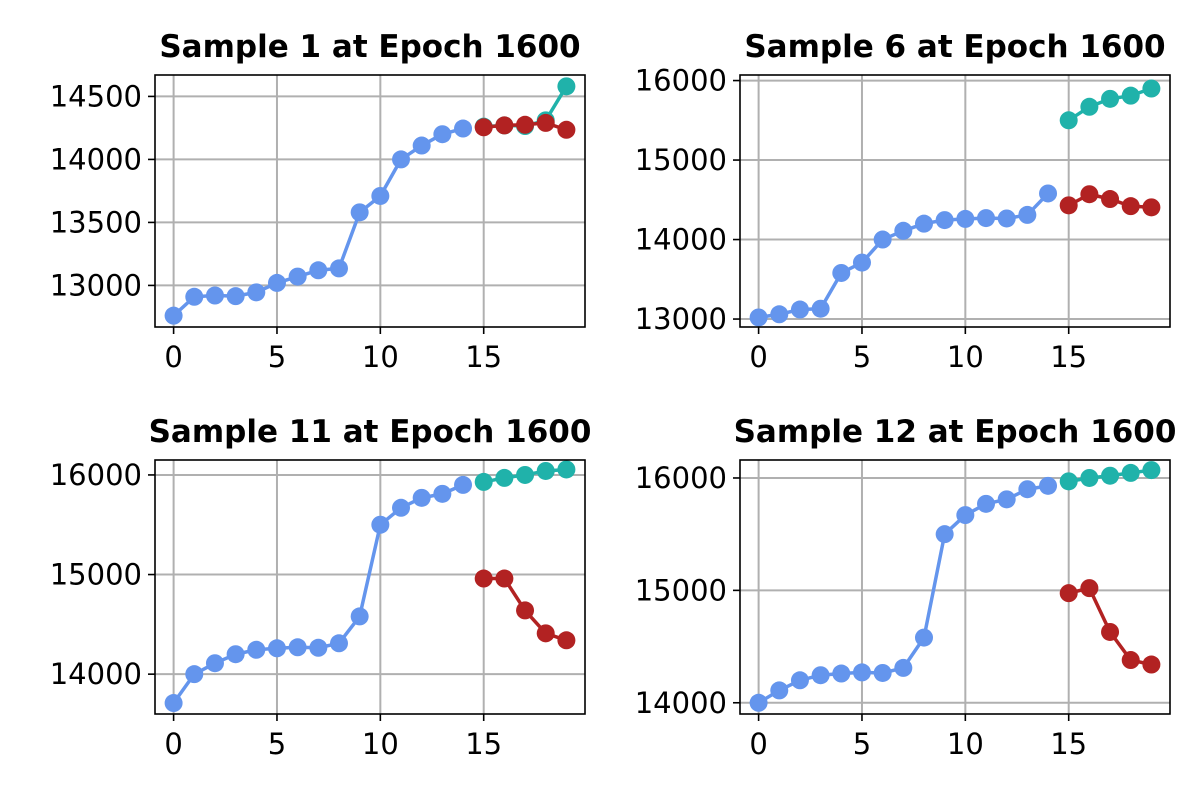  What do you see at coordinates (955, 432) in the screenshot?
I see `subplot-title: Sample 12 at Epoch 1600` at bounding box center [955, 432].